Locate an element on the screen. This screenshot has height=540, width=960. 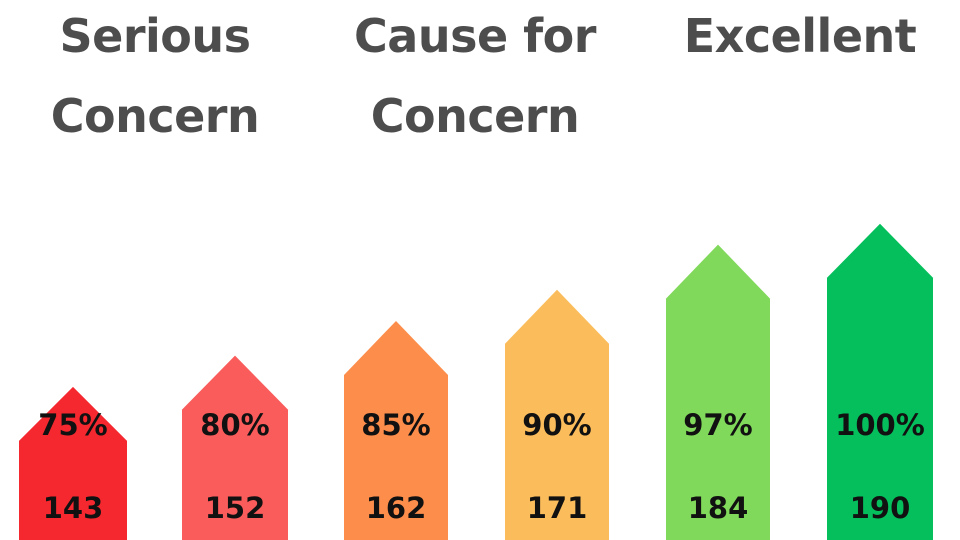
category-label-3: 85% is located at coordinates (395, 425).